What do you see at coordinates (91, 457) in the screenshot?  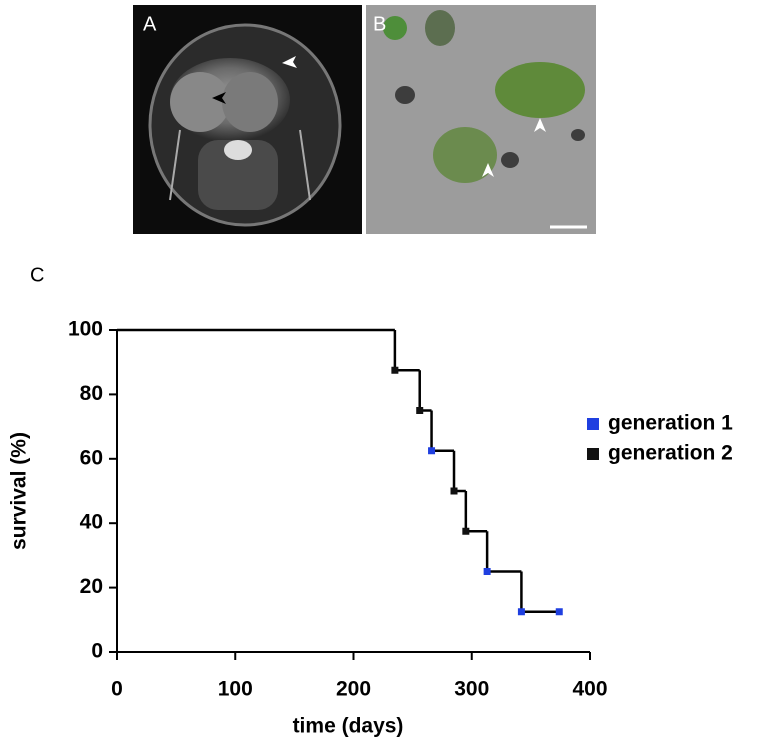 I see `y-tick-label: 60` at bounding box center [91, 457].